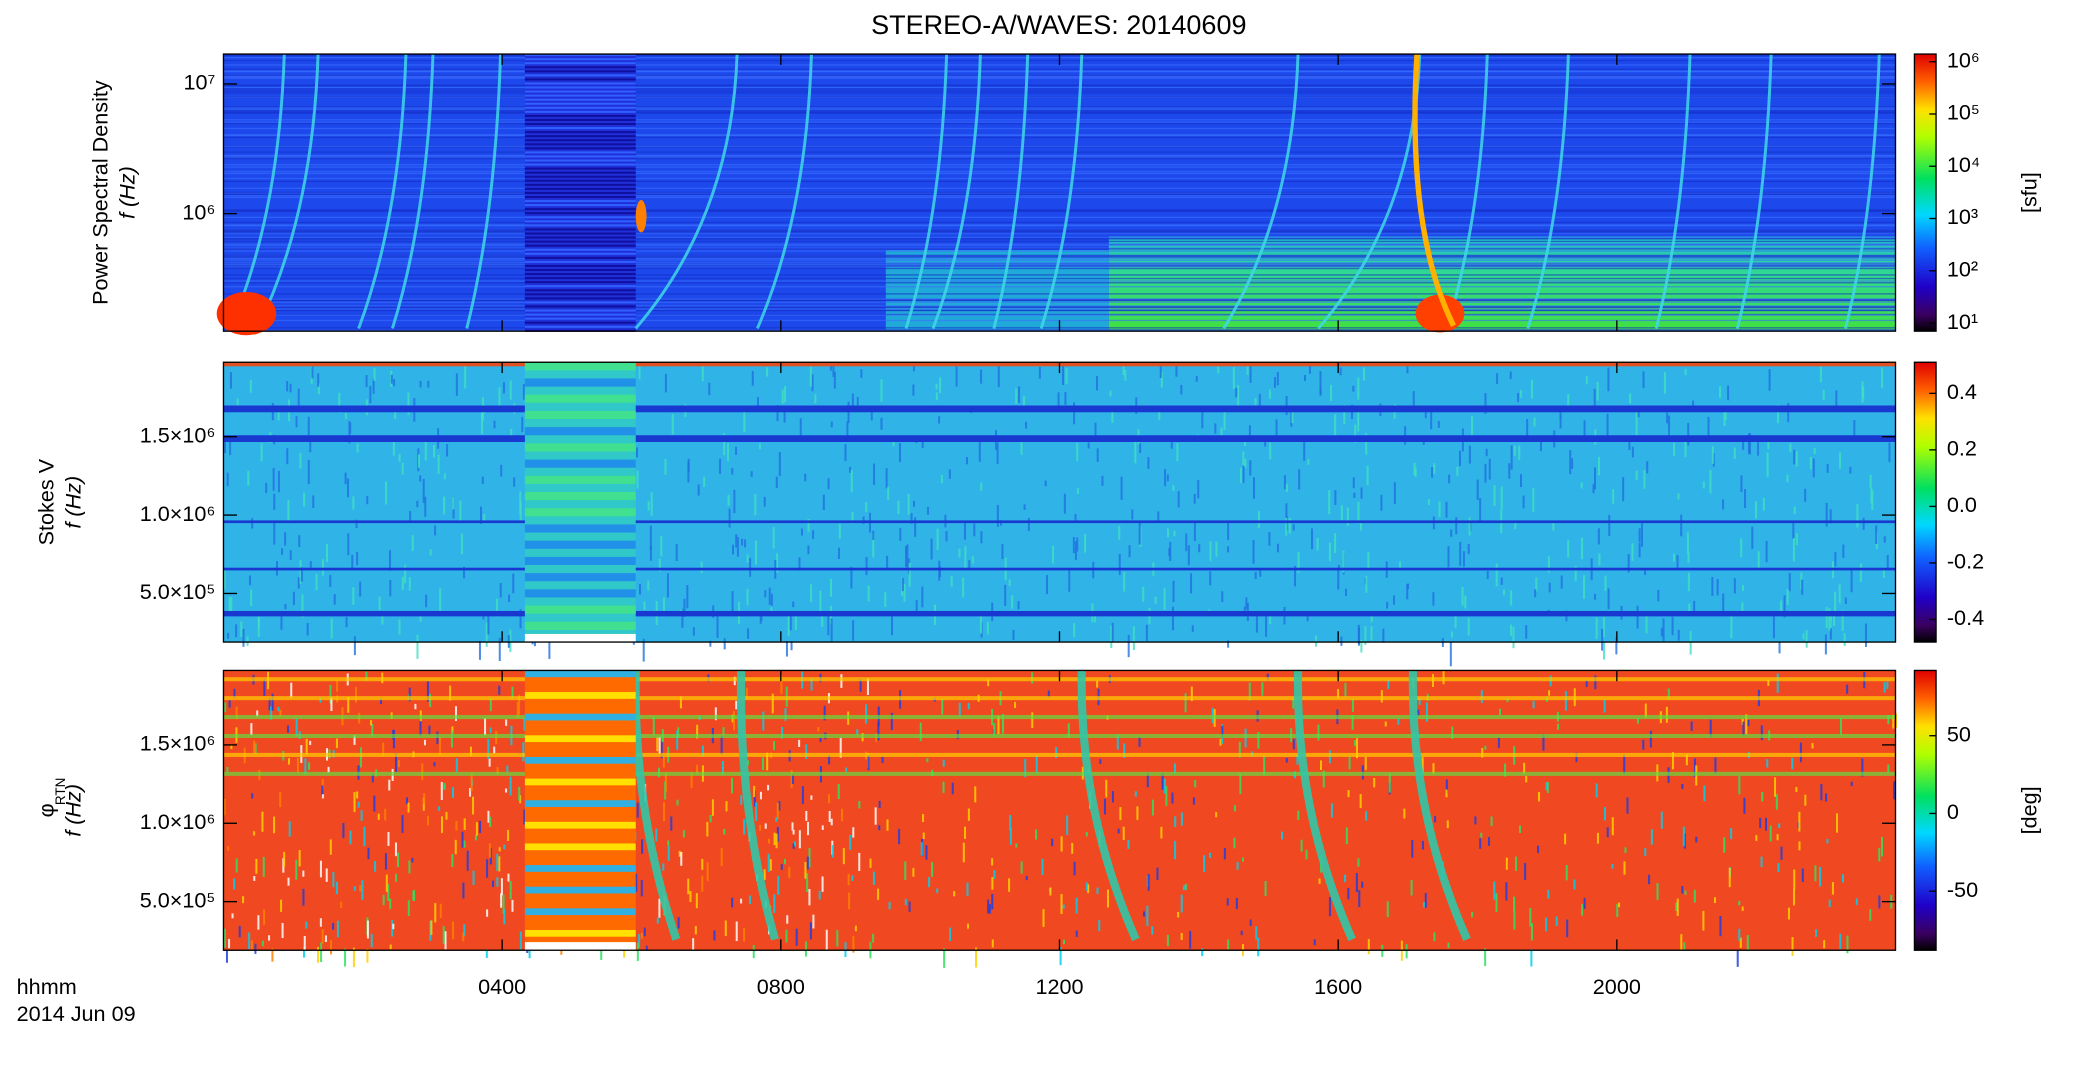 This screenshot has height=1080, width=2096. Describe the element at coordinates (1059, 754) in the screenshot. I see `spectrogram-band` at that location.